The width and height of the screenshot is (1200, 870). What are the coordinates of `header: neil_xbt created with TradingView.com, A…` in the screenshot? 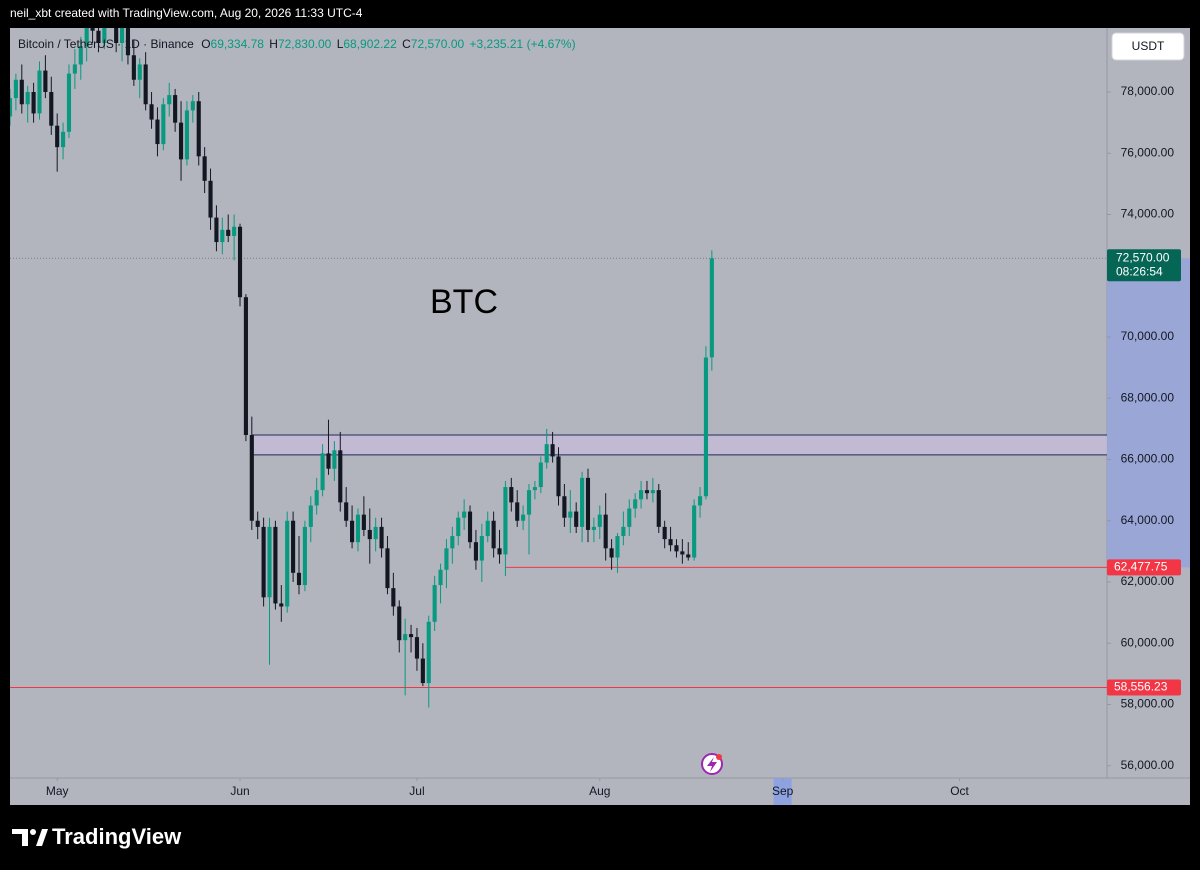 It's located at (186, 13).